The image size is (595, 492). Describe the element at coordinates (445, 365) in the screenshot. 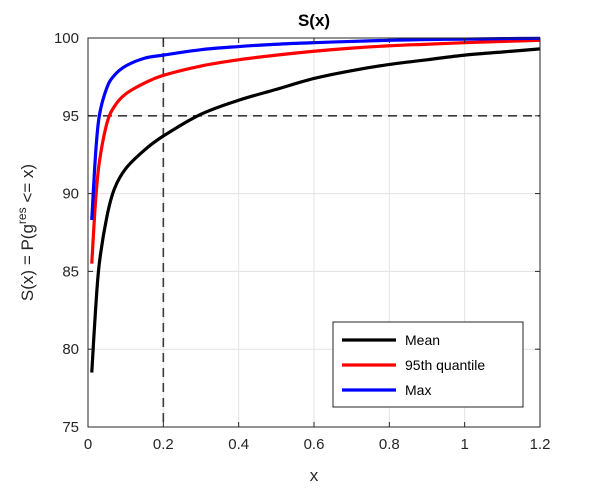

I see `legend-label: 95th quantile` at that location.